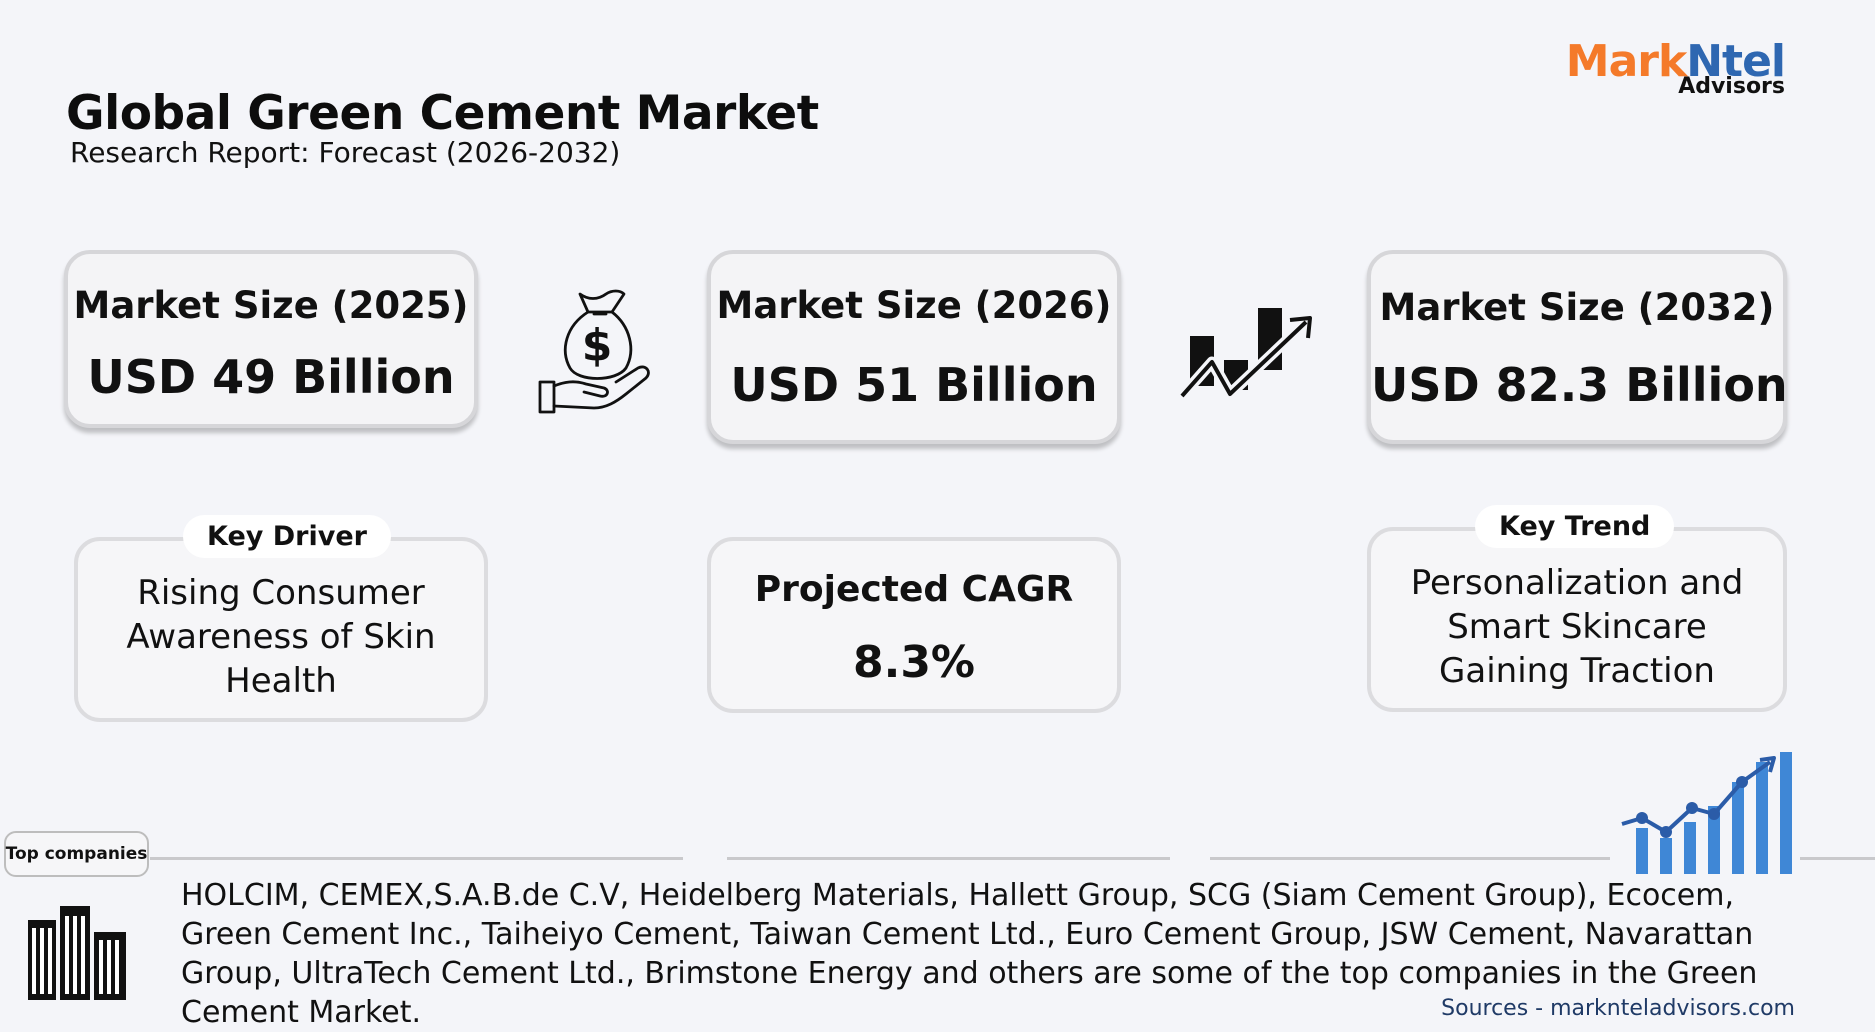  What do you see at coordinates (287, 536) in the screenshot?
I see `key-driver-tag: Key Driver` at bounding box center [287, 536].